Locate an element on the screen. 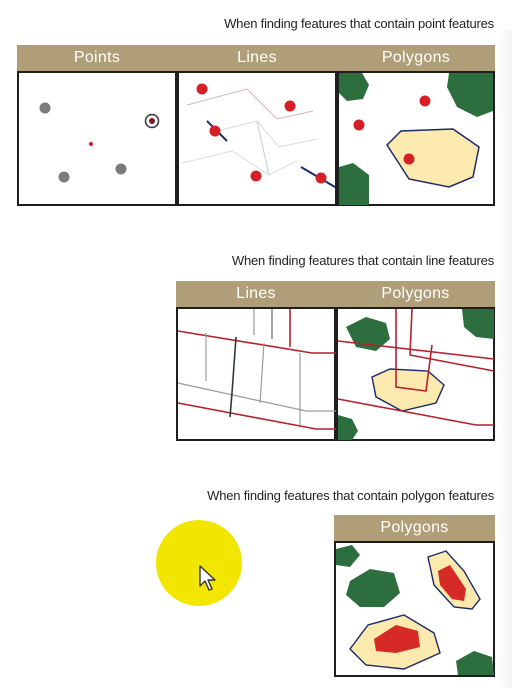 This screenshot has width=512, height=688. header-polygons-3: Polygons is located at coordinates (414, 527).